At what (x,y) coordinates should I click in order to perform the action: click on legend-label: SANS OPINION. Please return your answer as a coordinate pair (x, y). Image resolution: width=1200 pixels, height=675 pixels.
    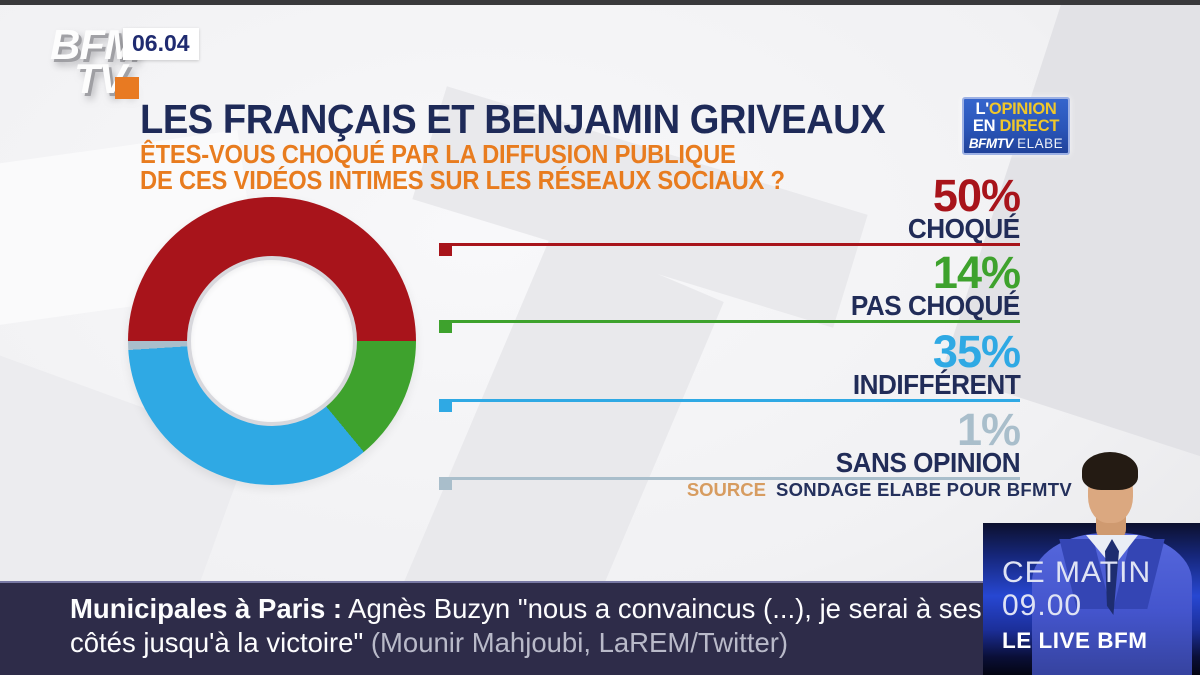
    Looking at the image, I should click on (928, 462).